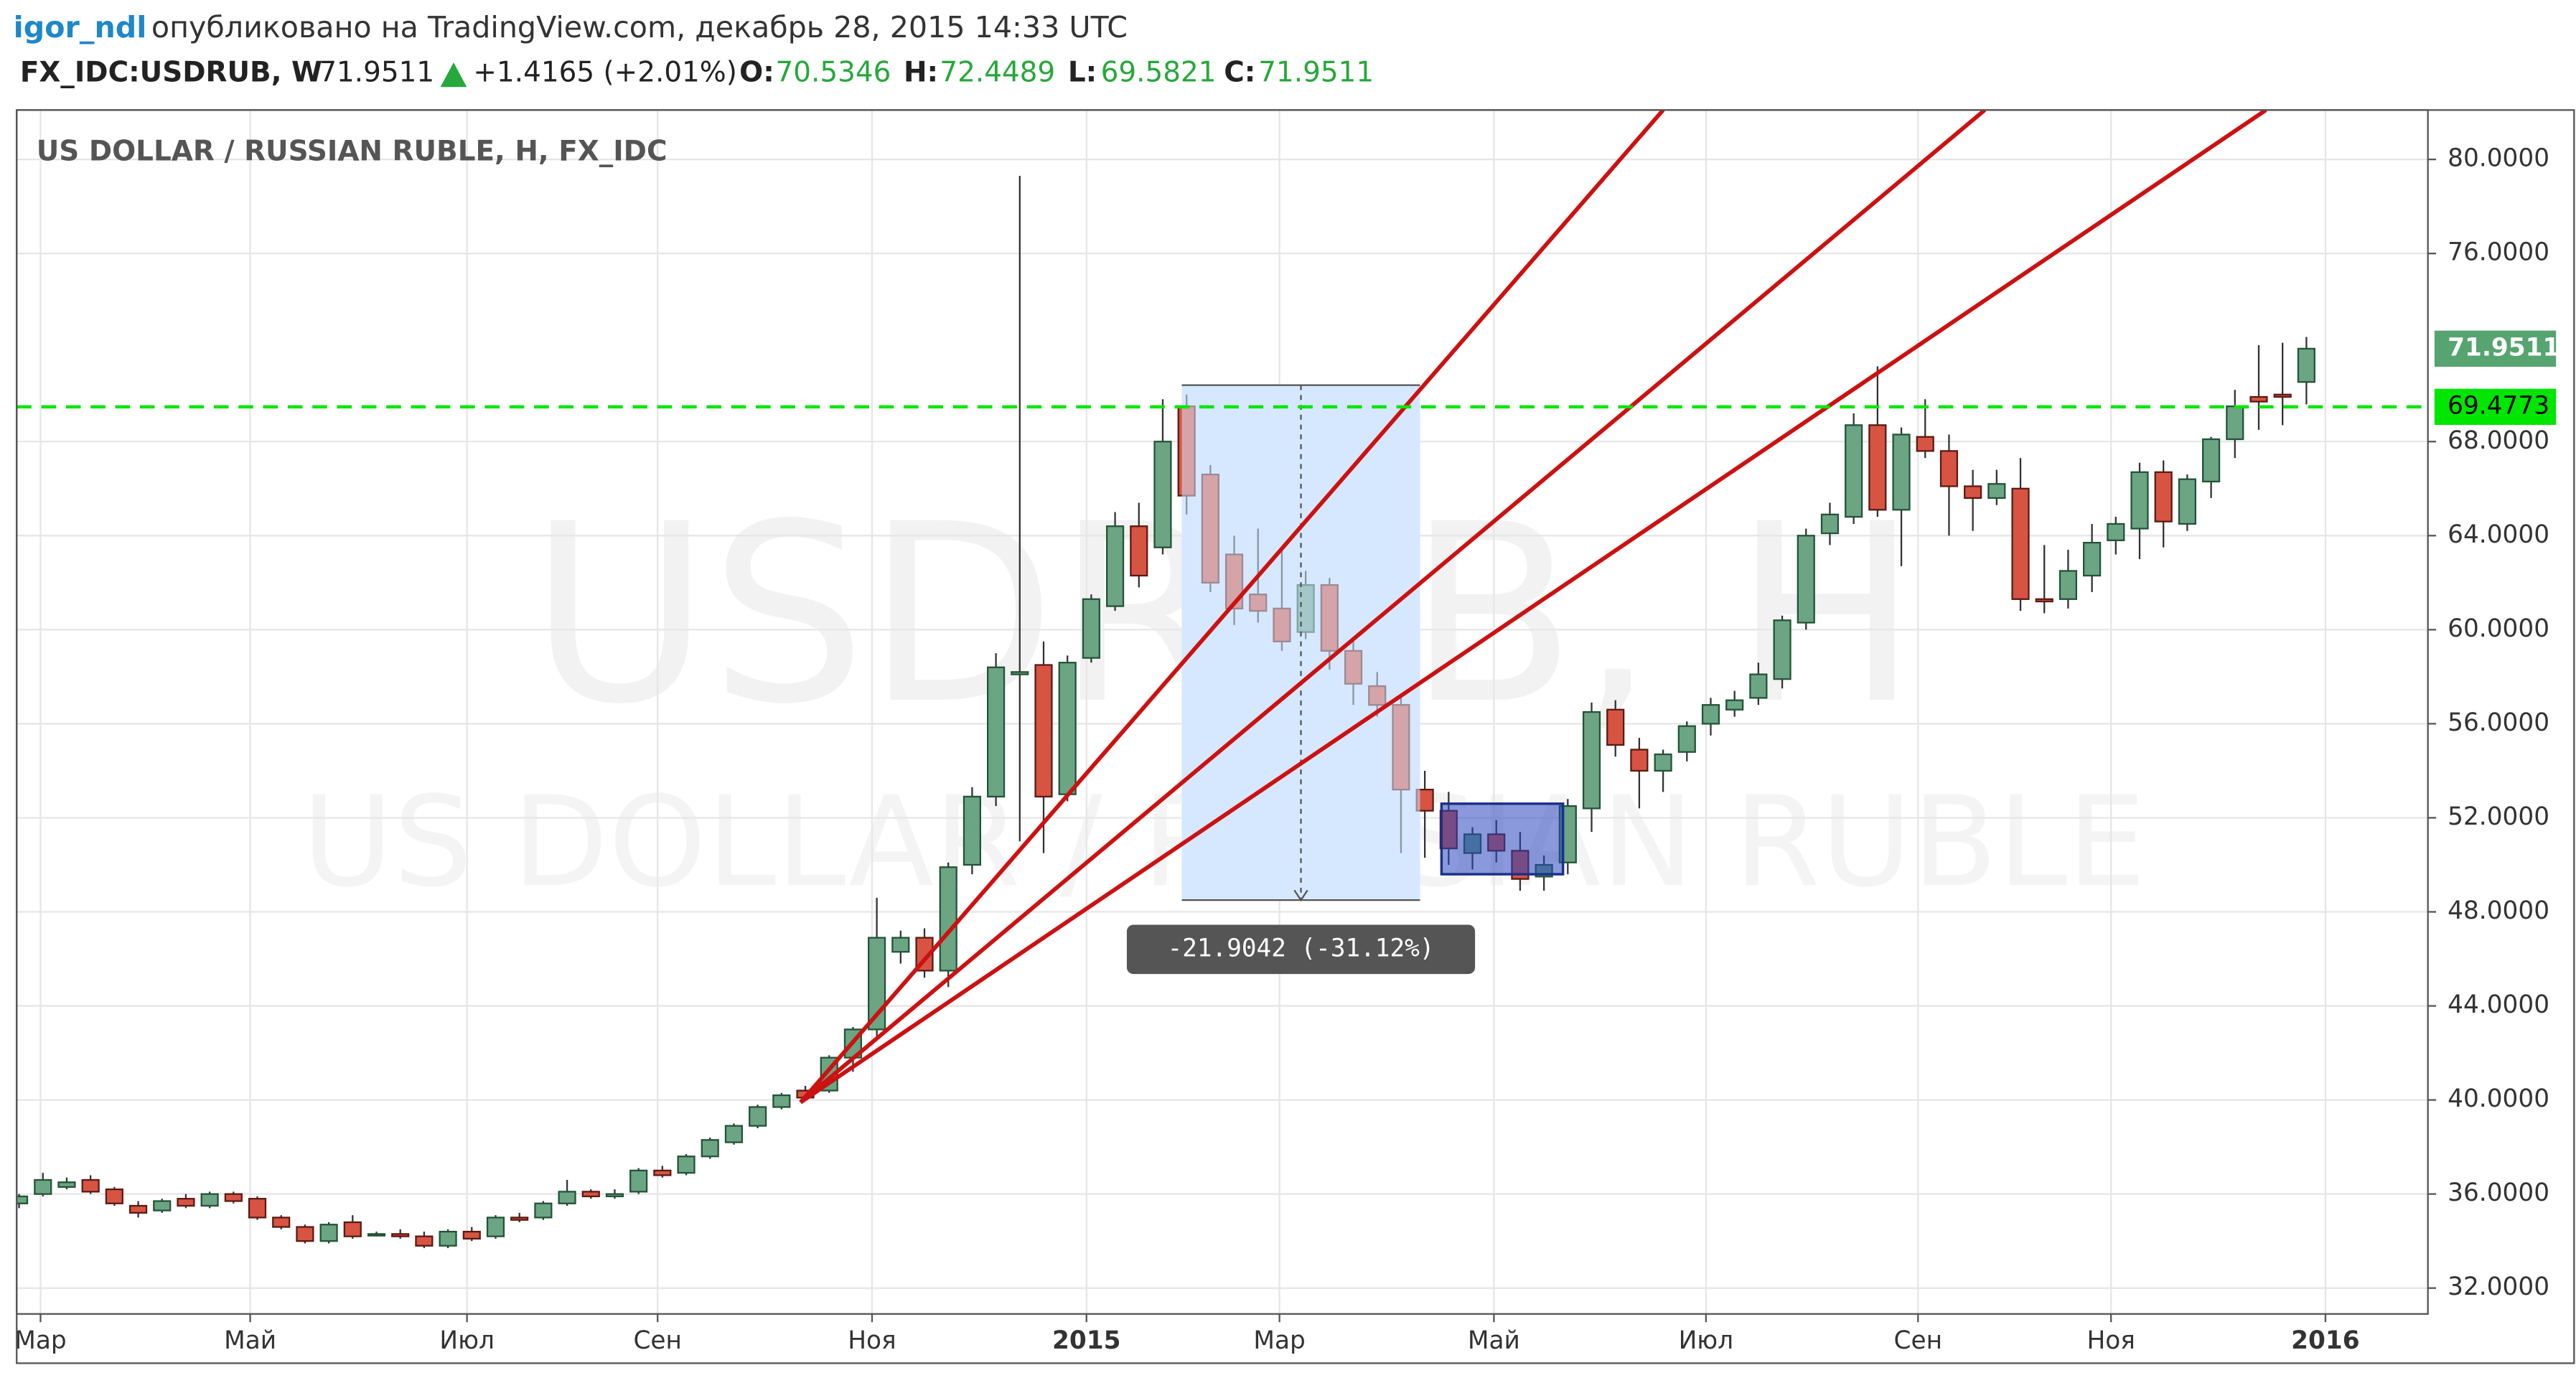  What do you see at coordinates (2498, 628) in the screenshot?
I see `y-tick-label: 60.0000` at bounding box center [2498, 628].